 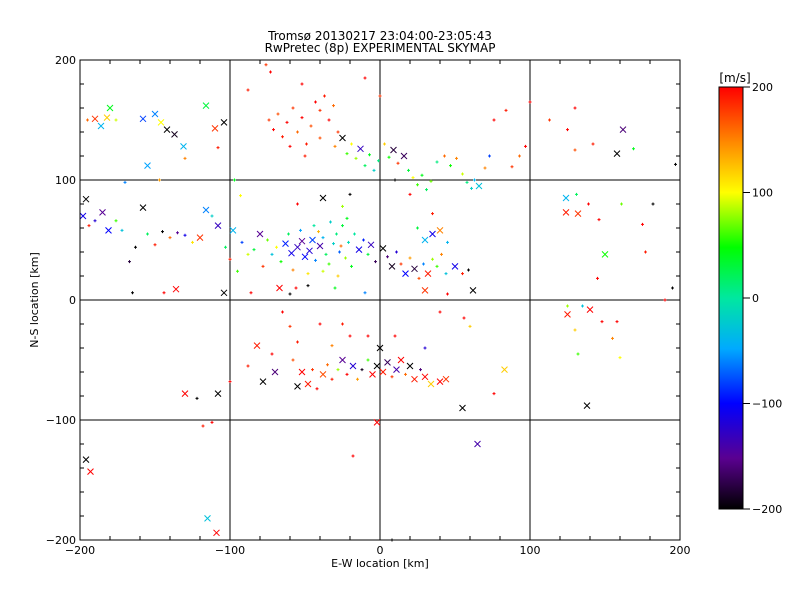 What do you see at coordinates (762, 298) in the screenshot?
I see `colorbar-ticks: −200 −100 0 100 200` at bounding box center [762, 298].